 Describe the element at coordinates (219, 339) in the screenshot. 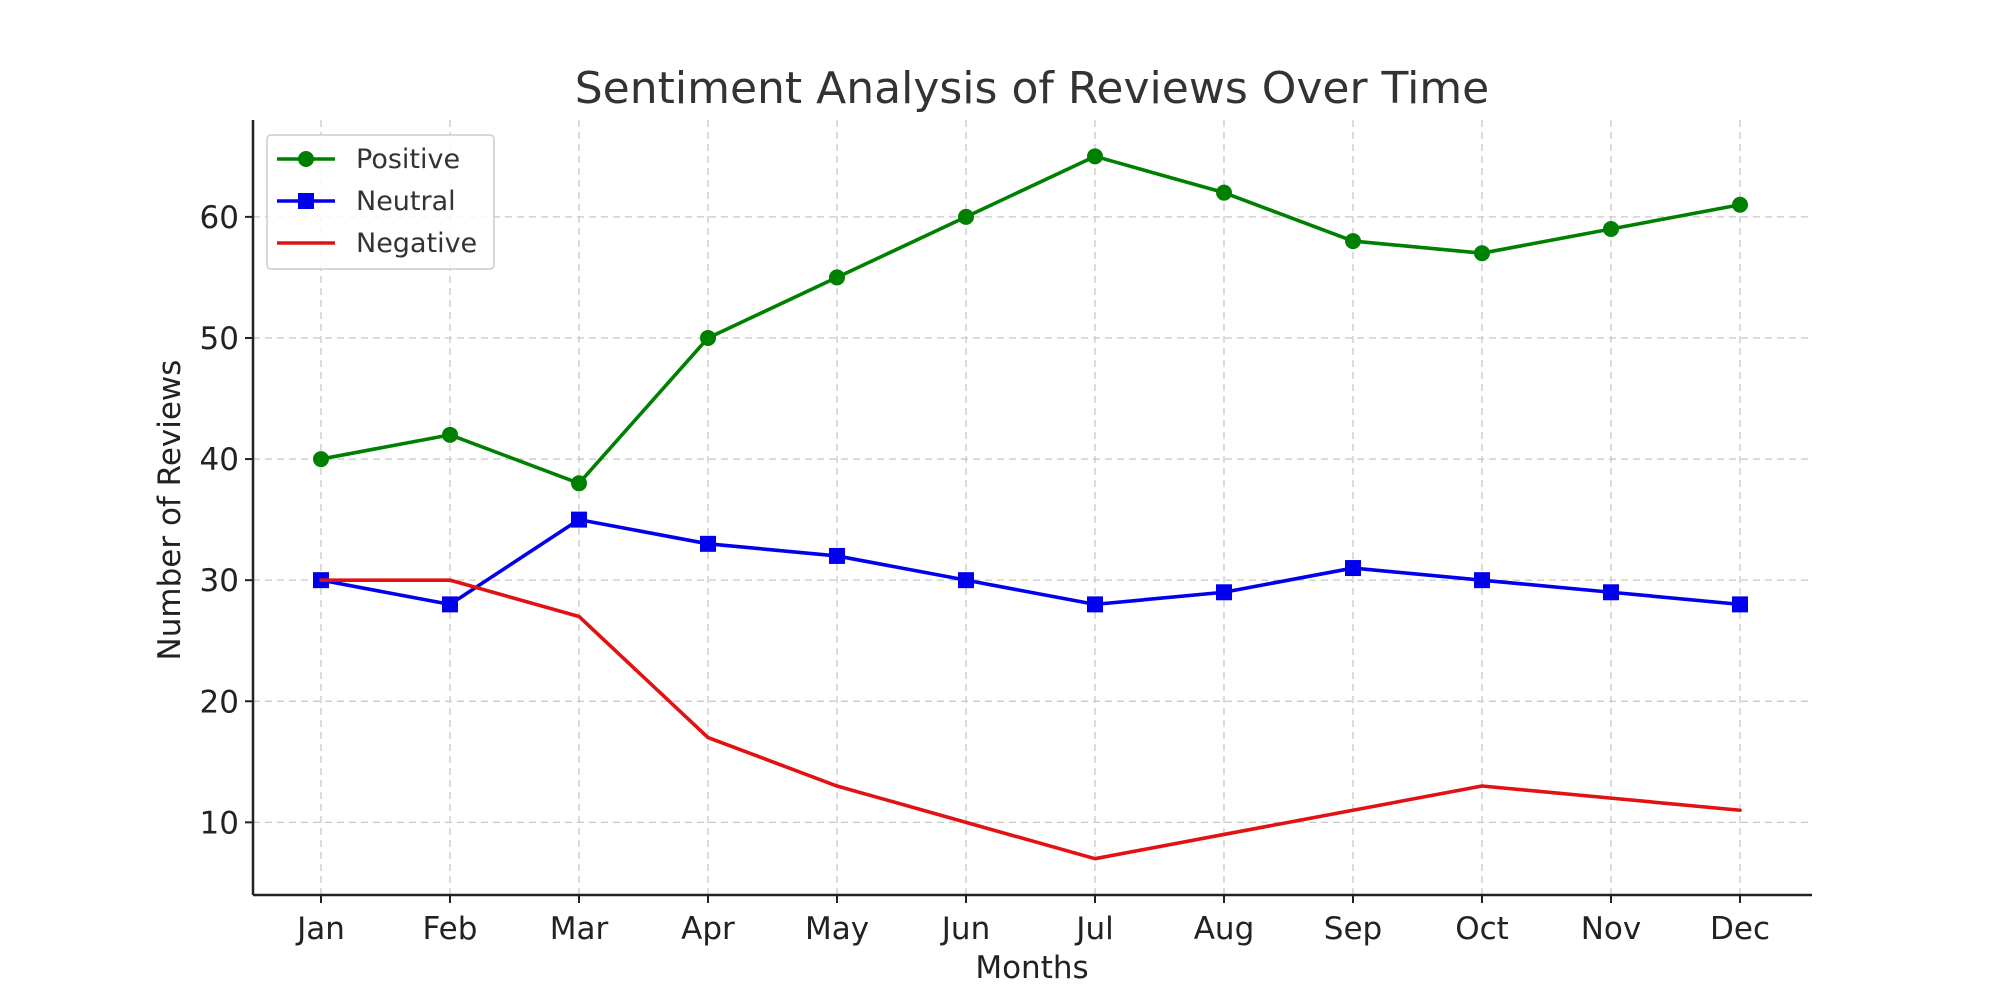

I see `y-tick-label: 50` at that location.